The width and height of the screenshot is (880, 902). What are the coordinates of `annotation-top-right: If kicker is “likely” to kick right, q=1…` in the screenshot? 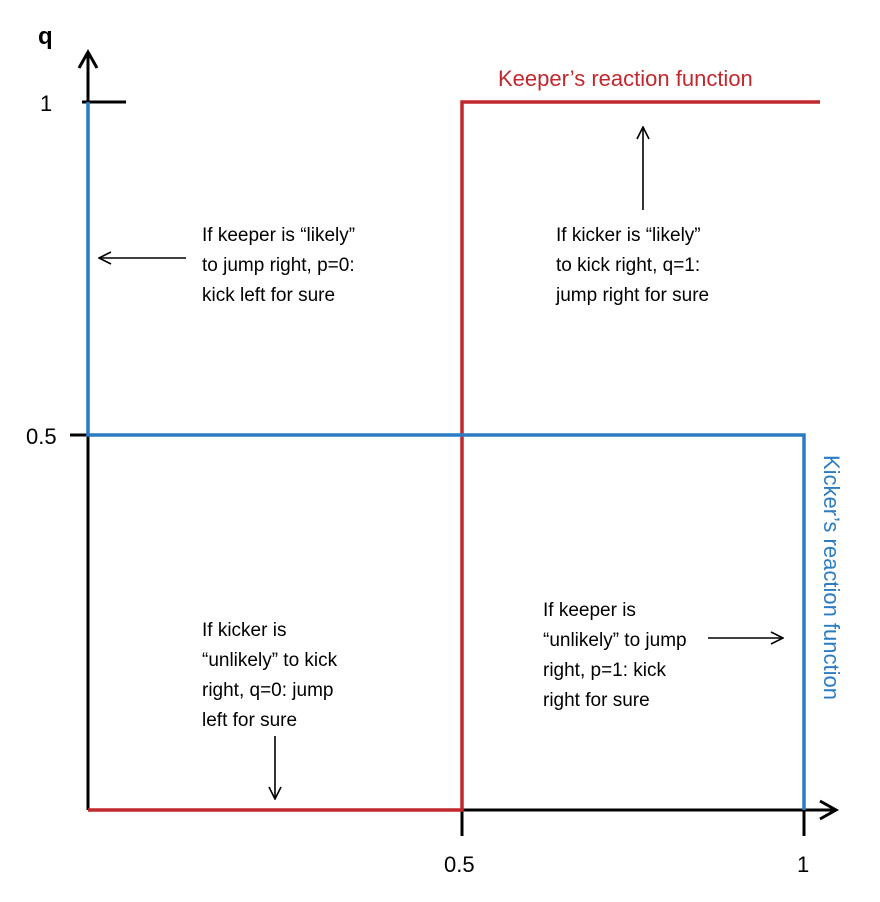 It's located at (632, 217).